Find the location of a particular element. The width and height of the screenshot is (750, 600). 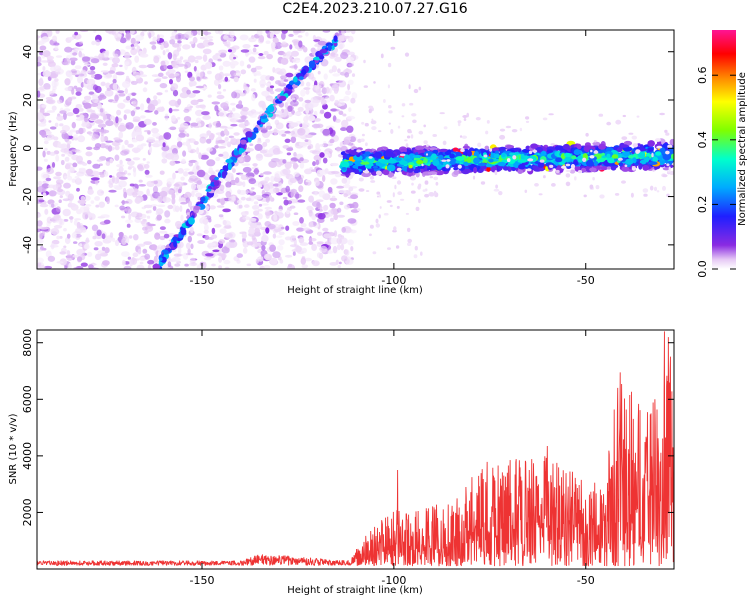

colorbar-tick-label: 0.6 is located at coordinates (702, 75).